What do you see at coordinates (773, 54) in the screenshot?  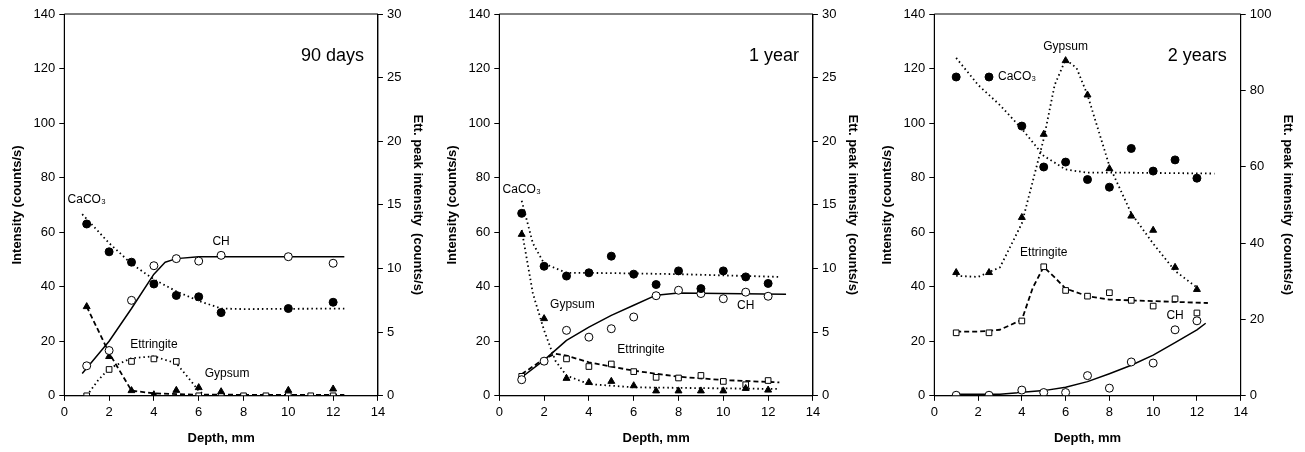 I see `text: 1 year` at bounding box center [773, 54].